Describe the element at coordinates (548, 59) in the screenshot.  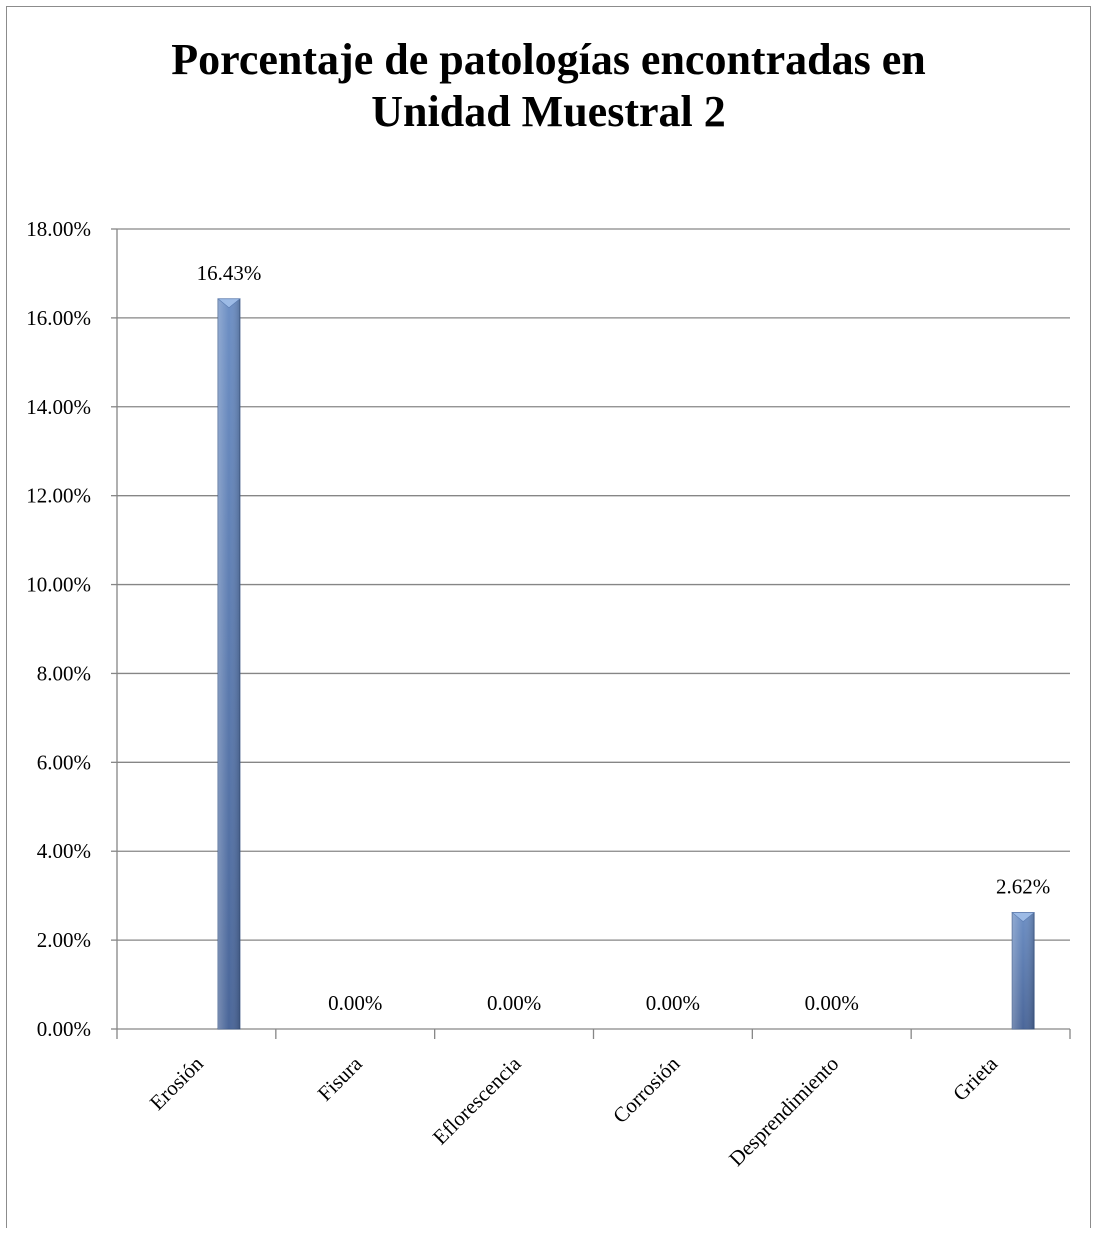
I see `chart-title-line-1: Porcentaje de patologías encontradas en` at that location.